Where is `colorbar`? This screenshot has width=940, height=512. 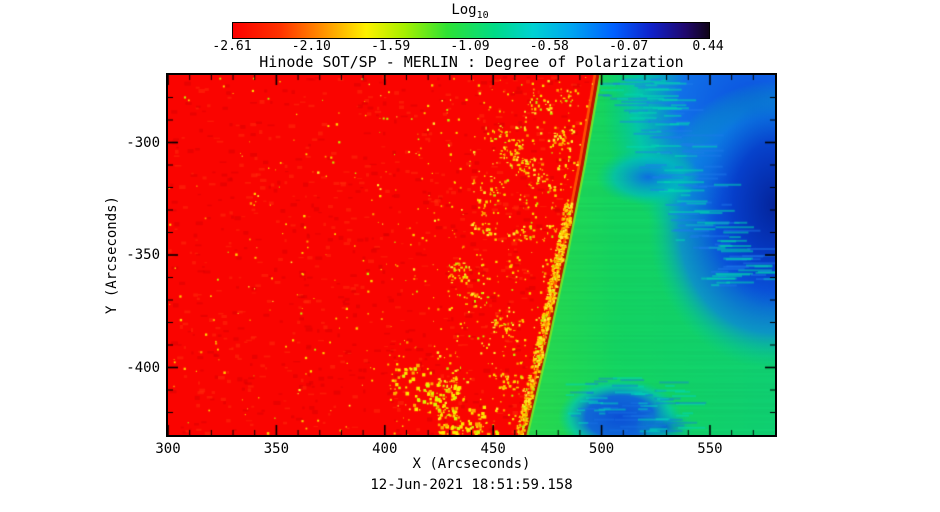
colorbar is located at coordinates (471, 30).